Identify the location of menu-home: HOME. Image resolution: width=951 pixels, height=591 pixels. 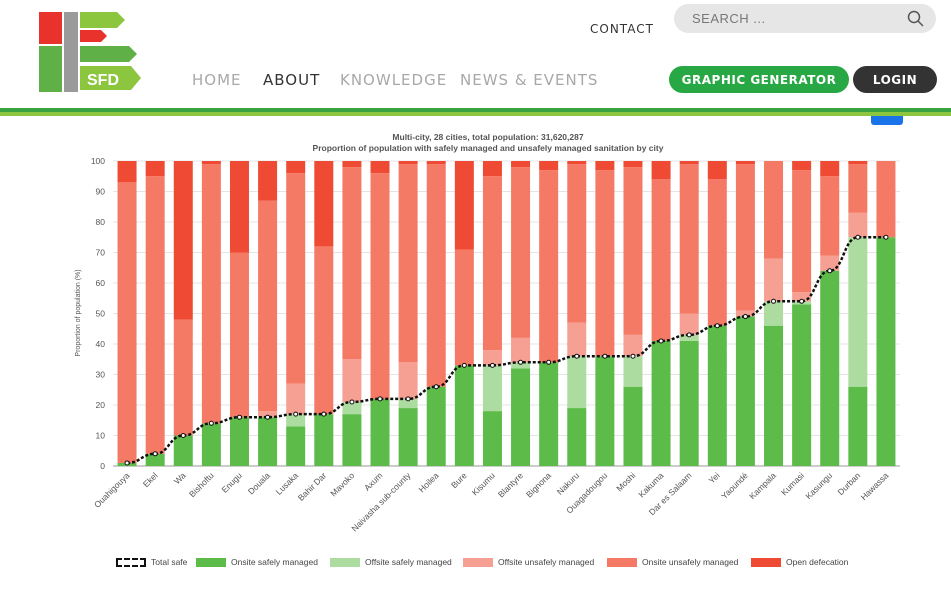
(217, 80).